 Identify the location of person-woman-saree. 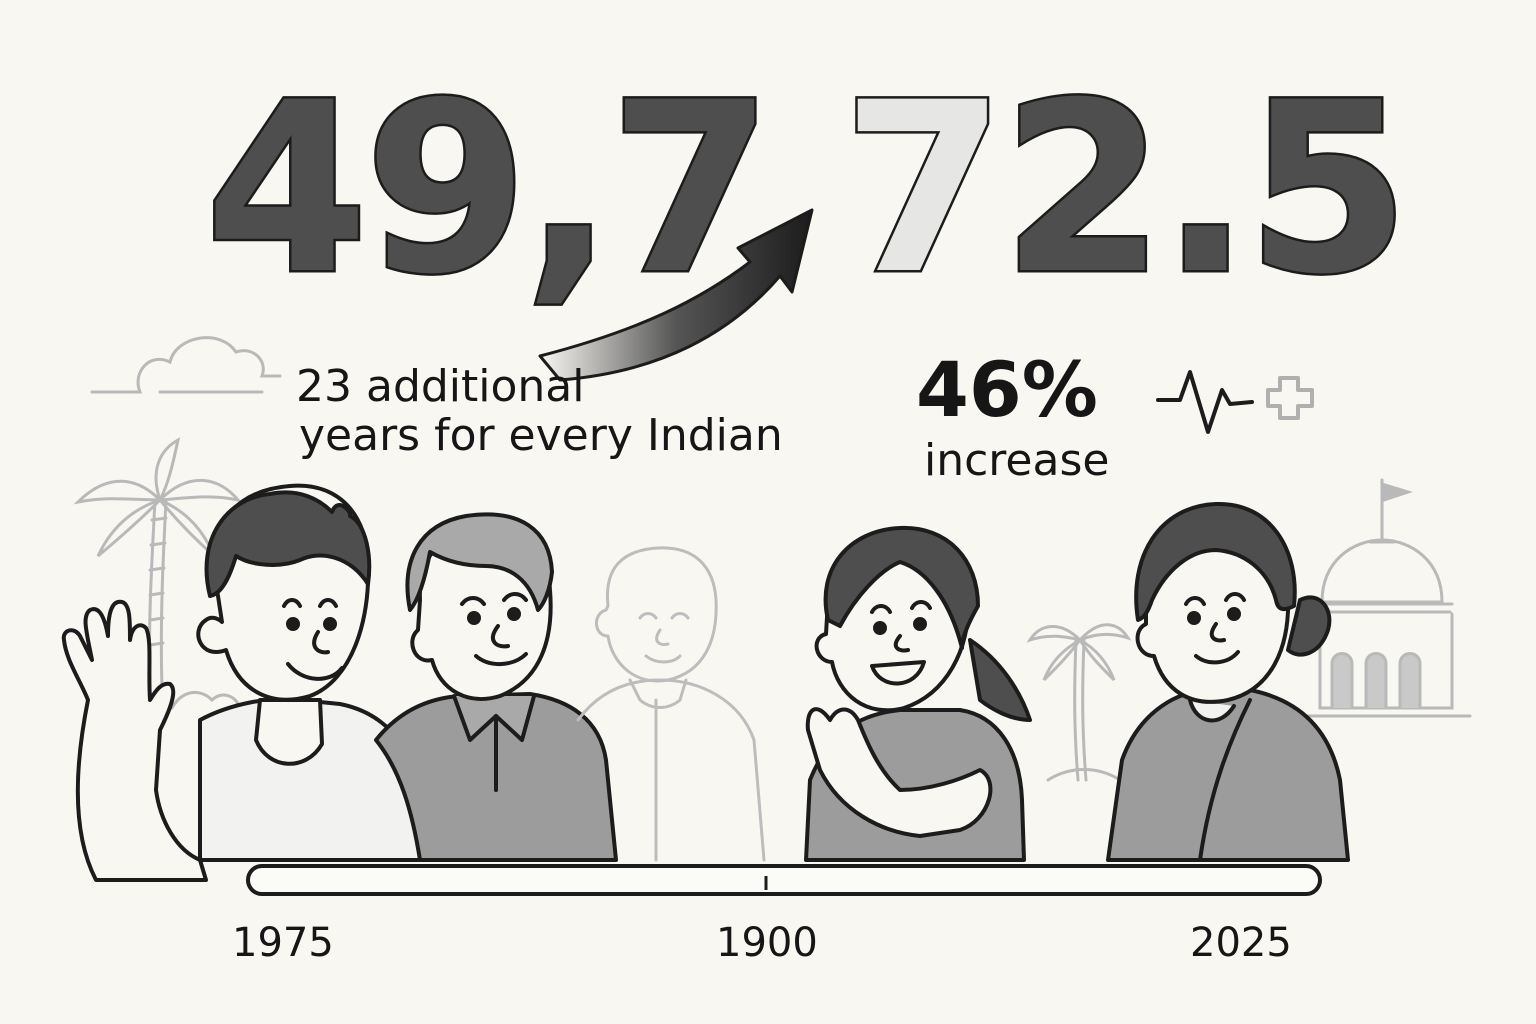
(1228, 681).